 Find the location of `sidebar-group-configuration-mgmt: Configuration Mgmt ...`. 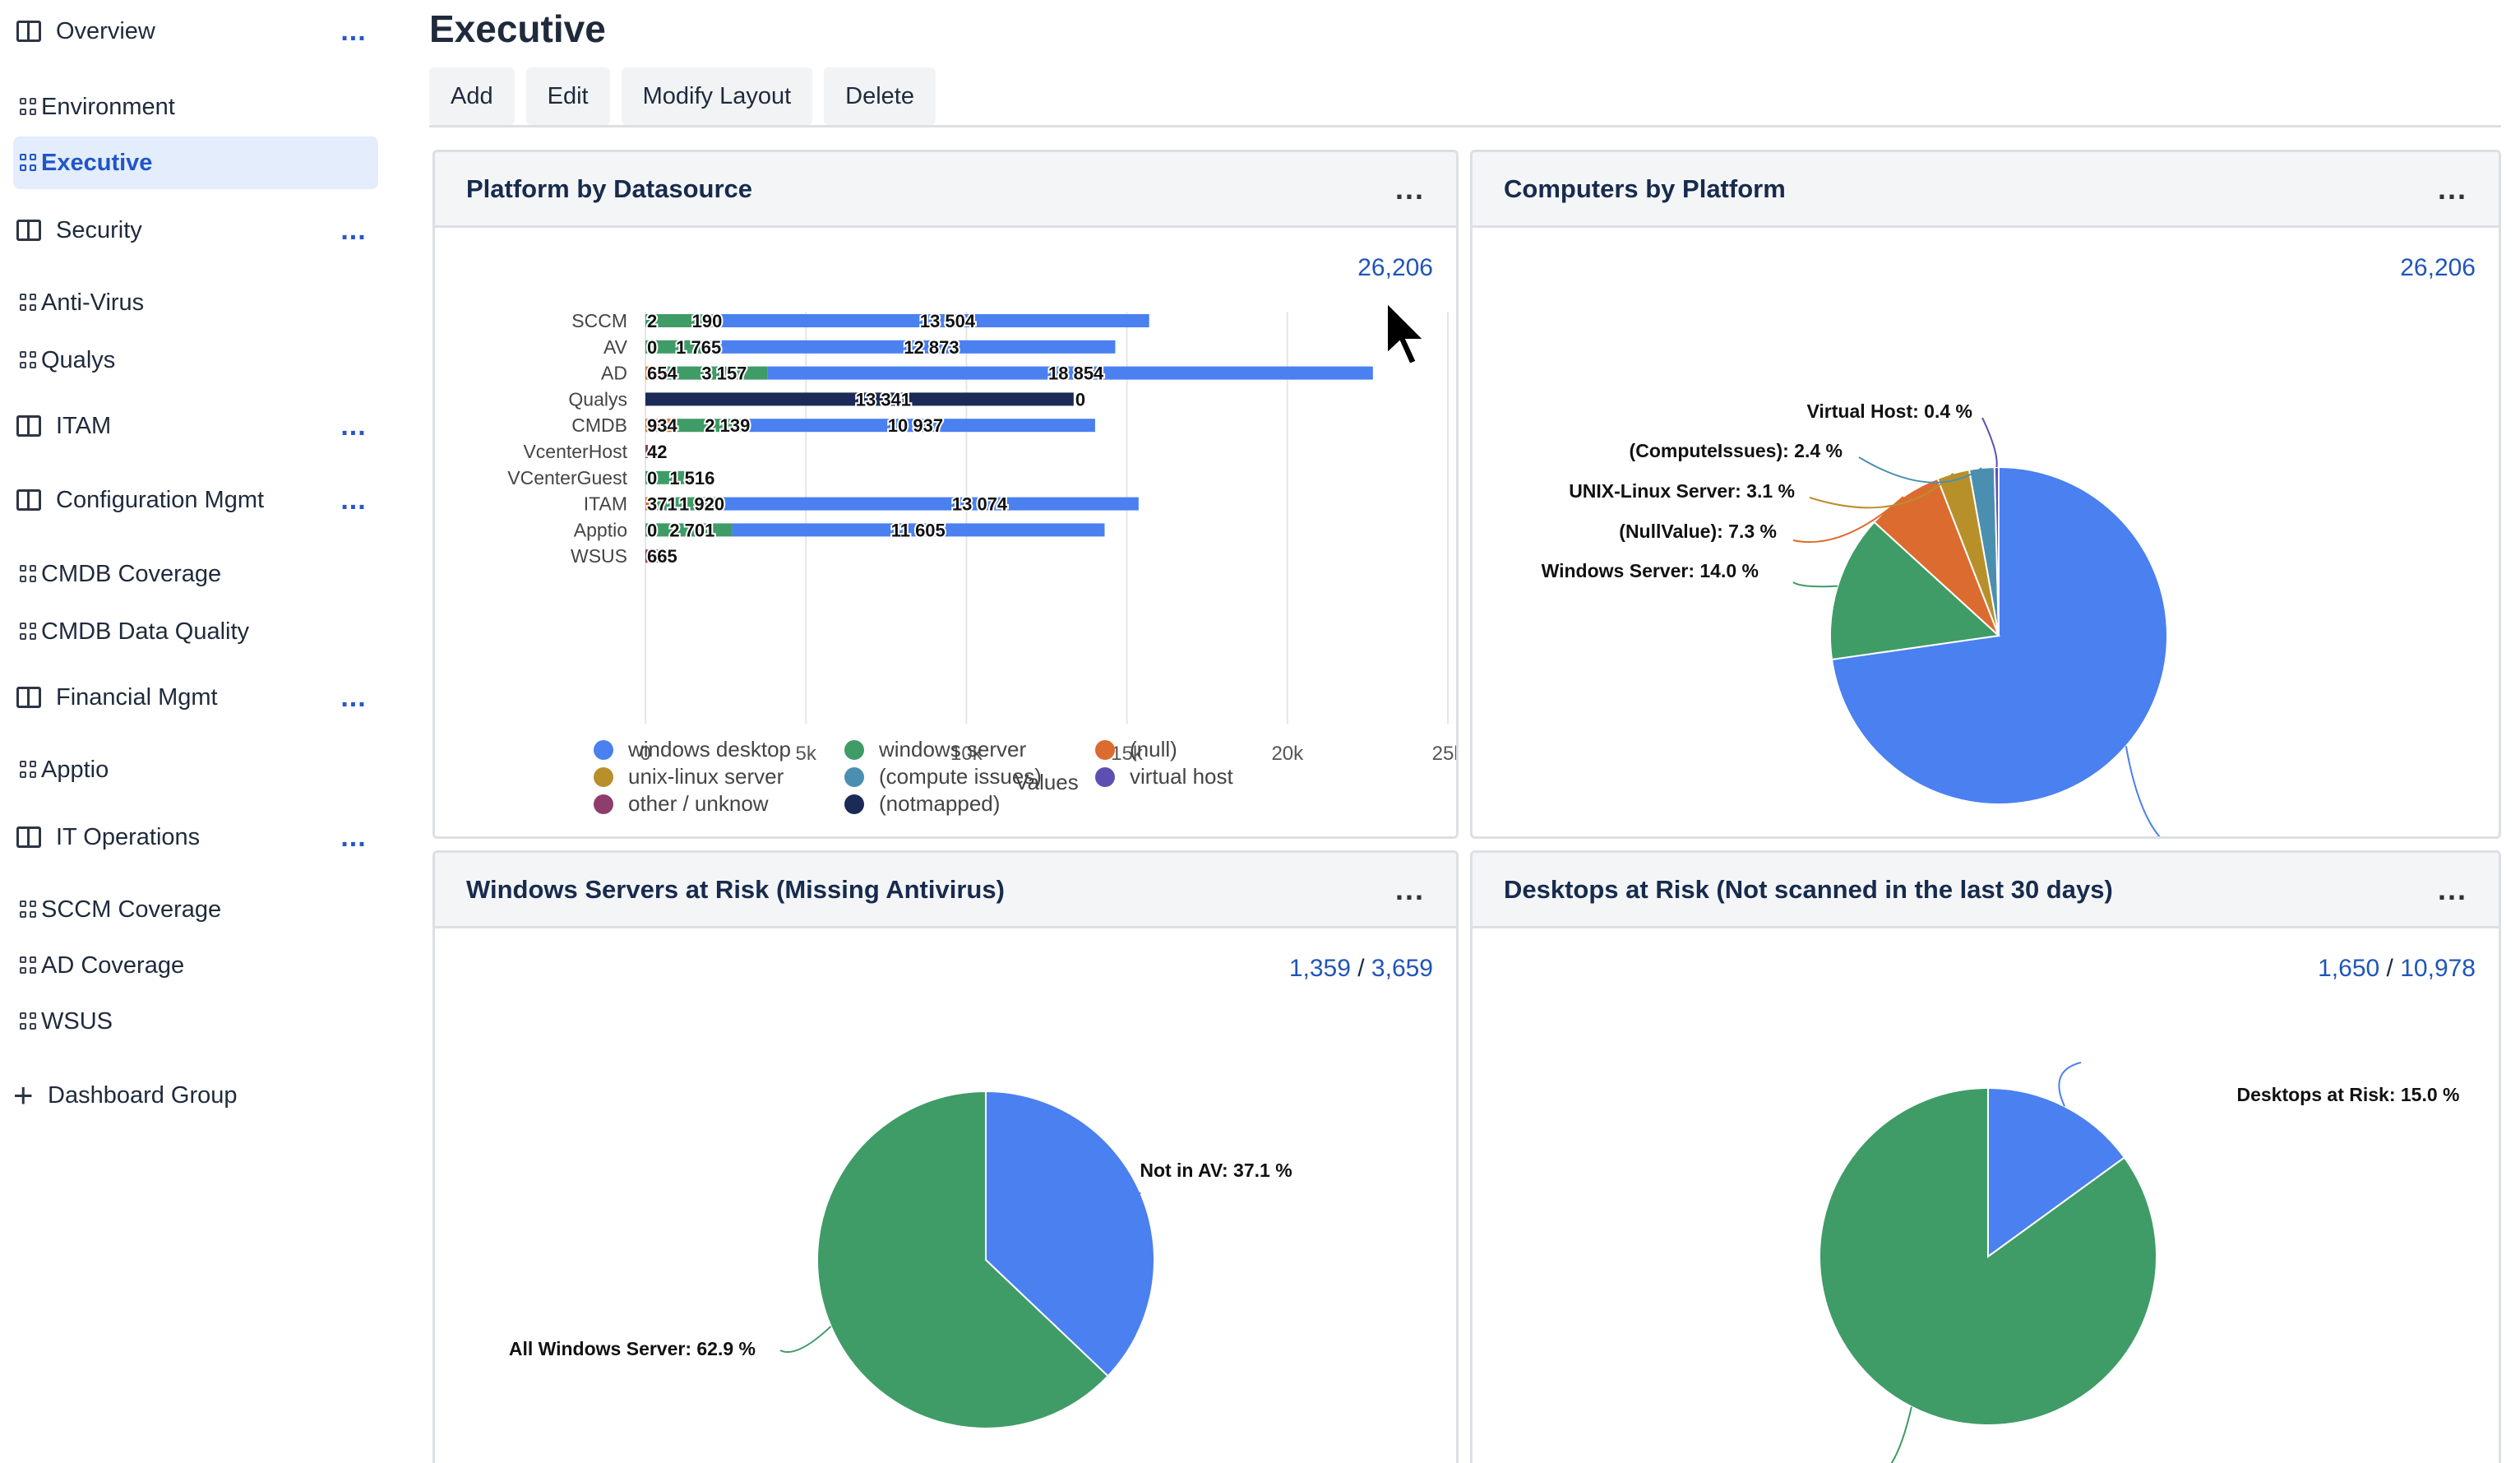

sidebar-group-configuration-mgmt: Configuration Mgmt ... is located at coordinates (195, 500).